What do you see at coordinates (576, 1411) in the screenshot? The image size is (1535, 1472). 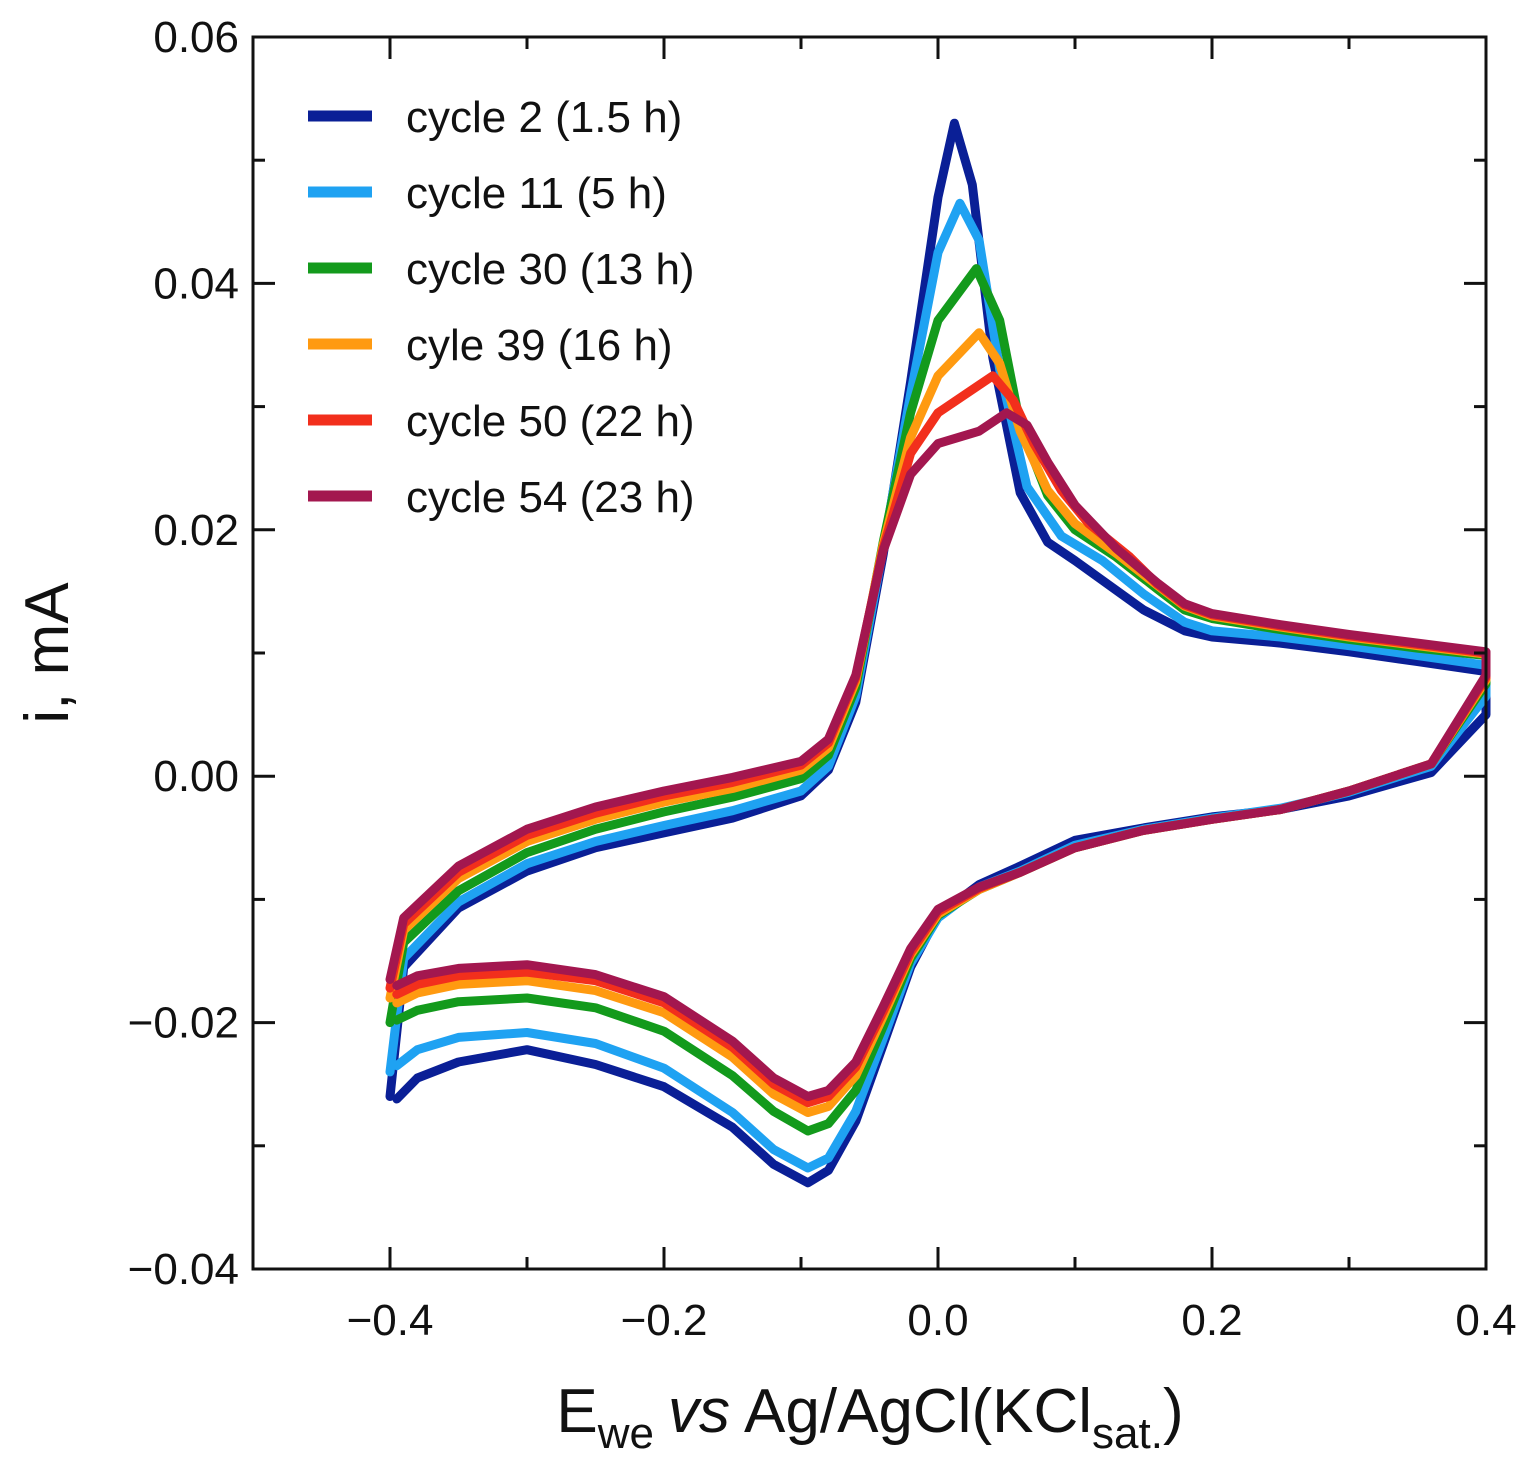 I see `x-axis-title-main: E` at bounding box center [576, 1411].